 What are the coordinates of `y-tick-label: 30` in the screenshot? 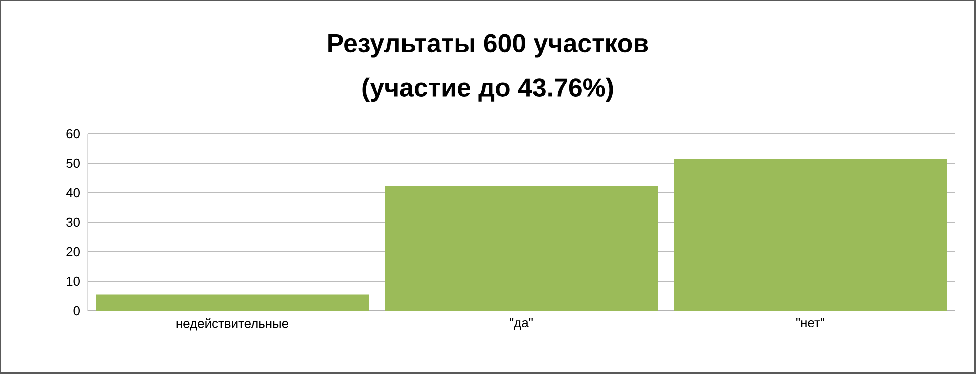 It's located at (73, 223).